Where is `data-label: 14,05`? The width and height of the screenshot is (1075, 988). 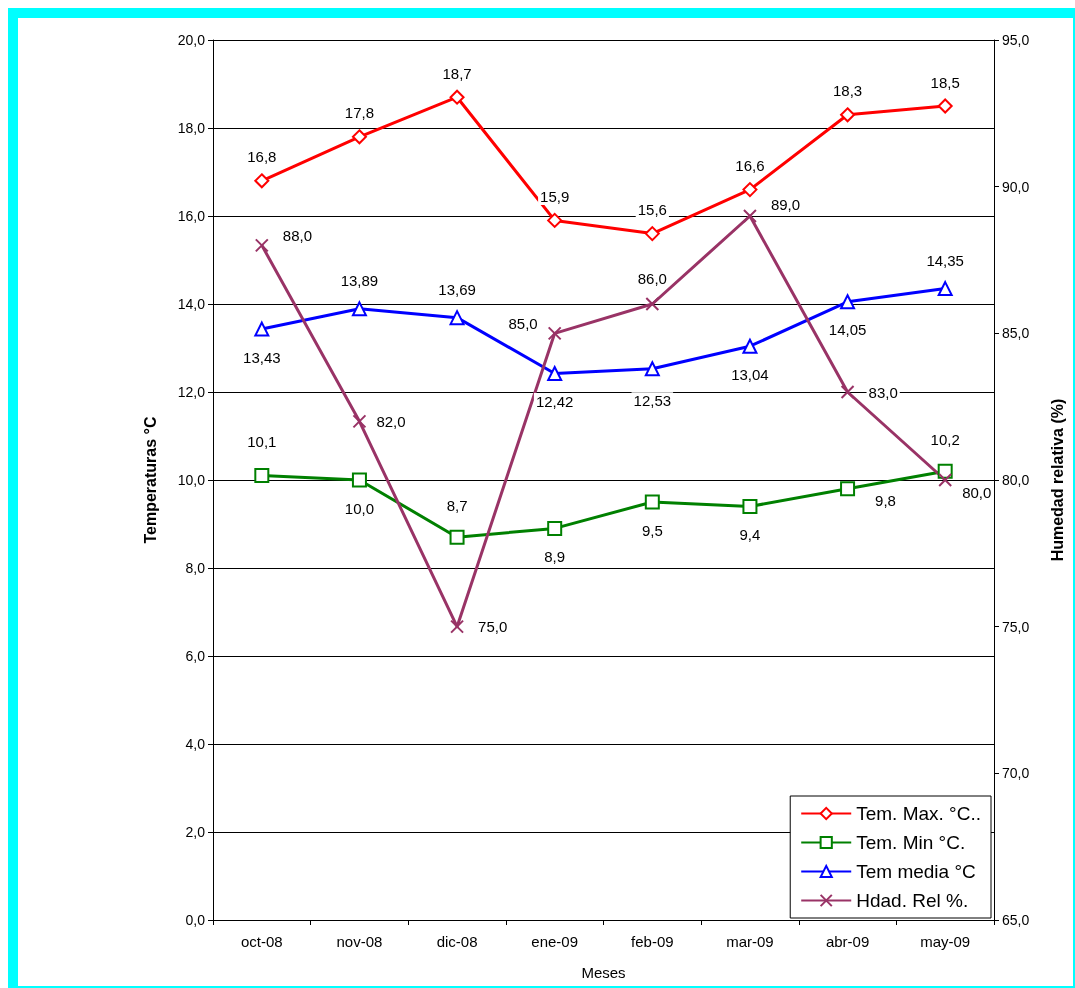 data-label: 14,05 is located at coordinates (847, 330).